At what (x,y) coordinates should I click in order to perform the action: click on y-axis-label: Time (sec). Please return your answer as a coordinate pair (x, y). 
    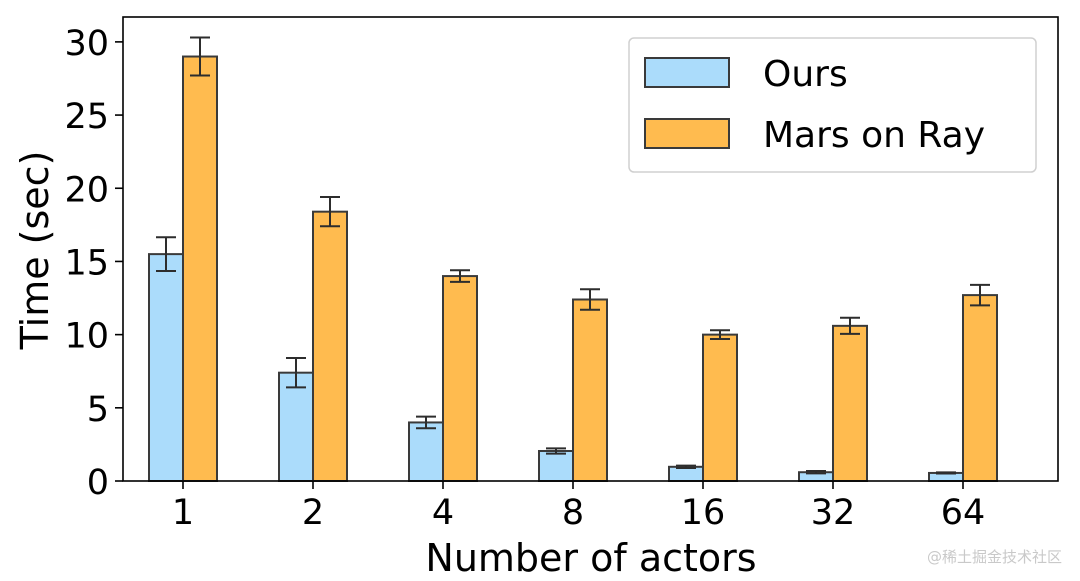
    Looking at the image, I should click on (35, 251).